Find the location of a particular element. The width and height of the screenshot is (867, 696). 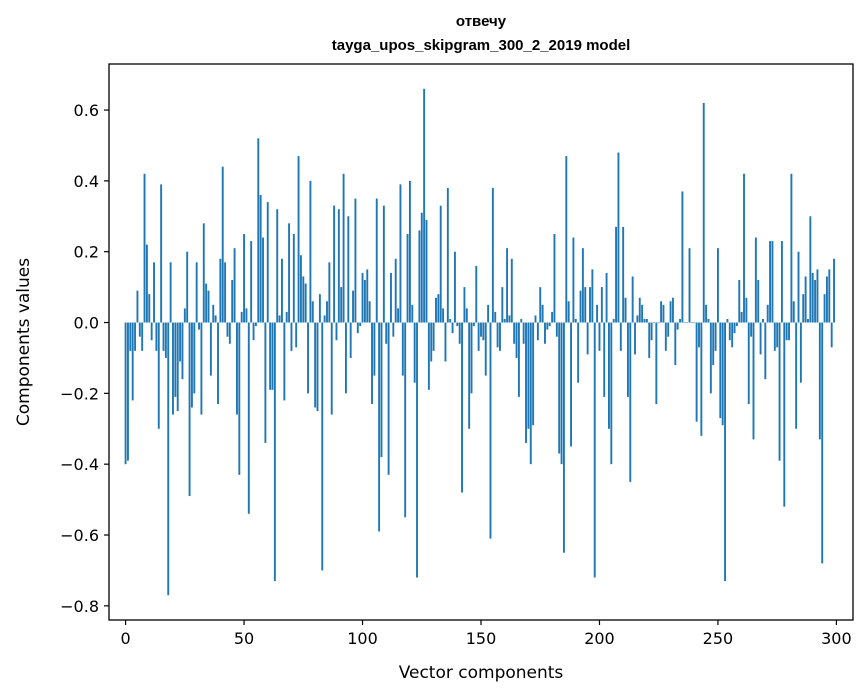

y-tick-label: −0.4 is located at coordinates (79, 464).